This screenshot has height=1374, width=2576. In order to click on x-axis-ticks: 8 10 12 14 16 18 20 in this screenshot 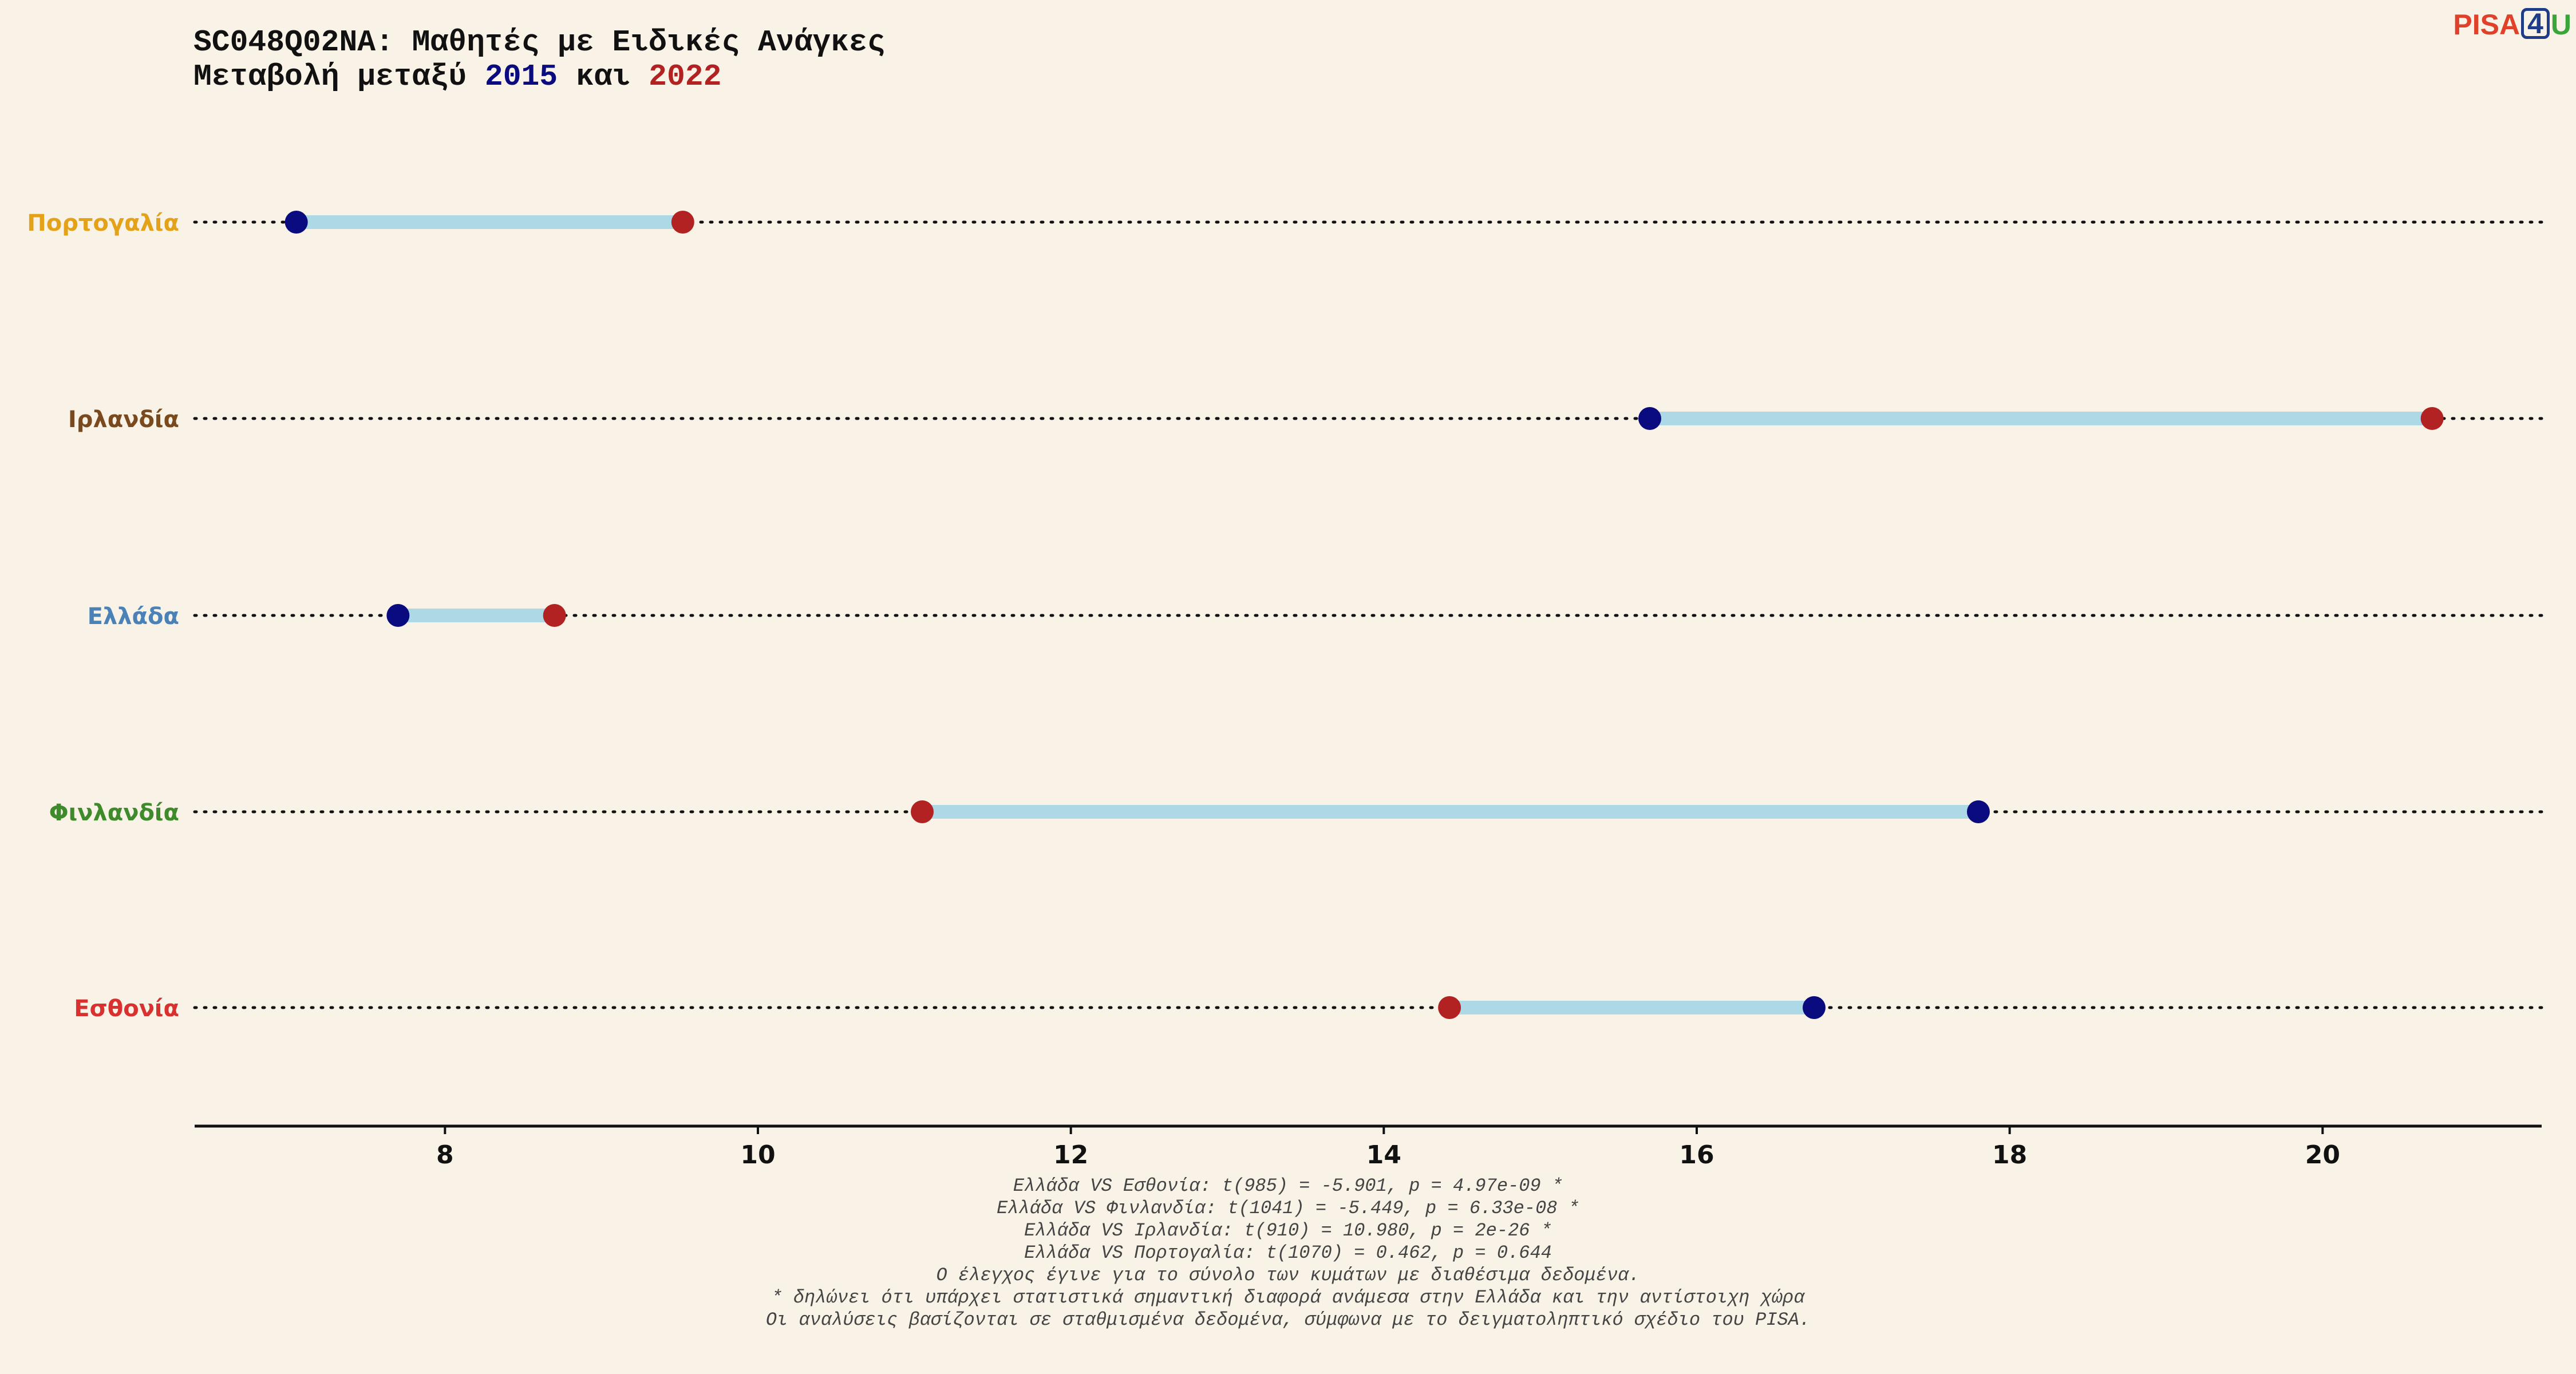, I will do `click(1388, 1148)`.